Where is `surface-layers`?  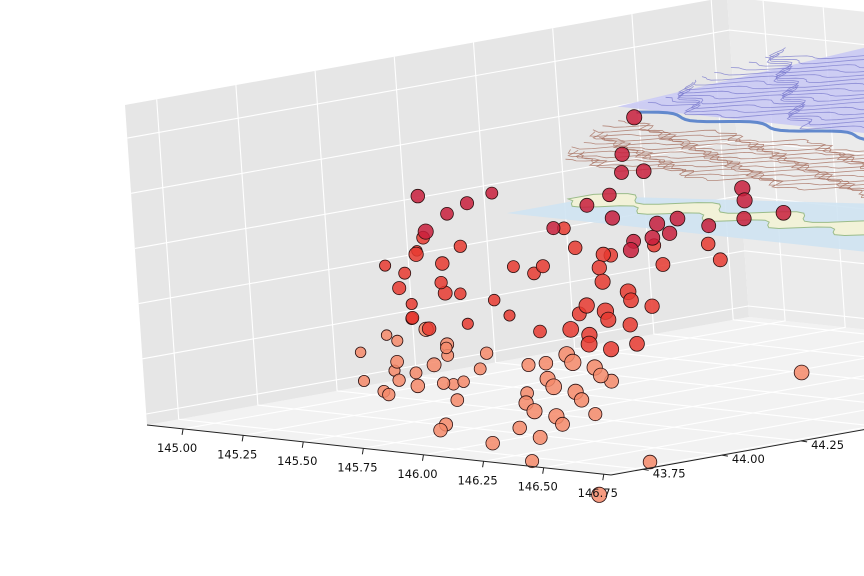
surface-layers is located at coordinates (685, 149).